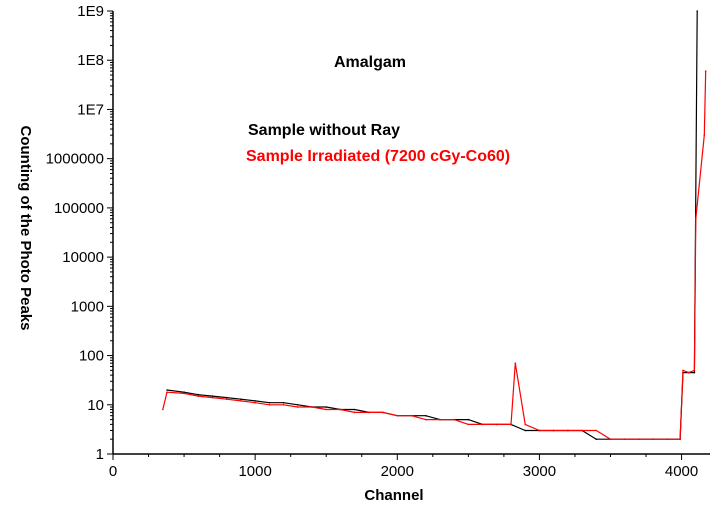 The image size is (717, 507). Describe the element at coordinates (90, 109) in the screenshot. I see `y-tick-label: 1E7` at that location.